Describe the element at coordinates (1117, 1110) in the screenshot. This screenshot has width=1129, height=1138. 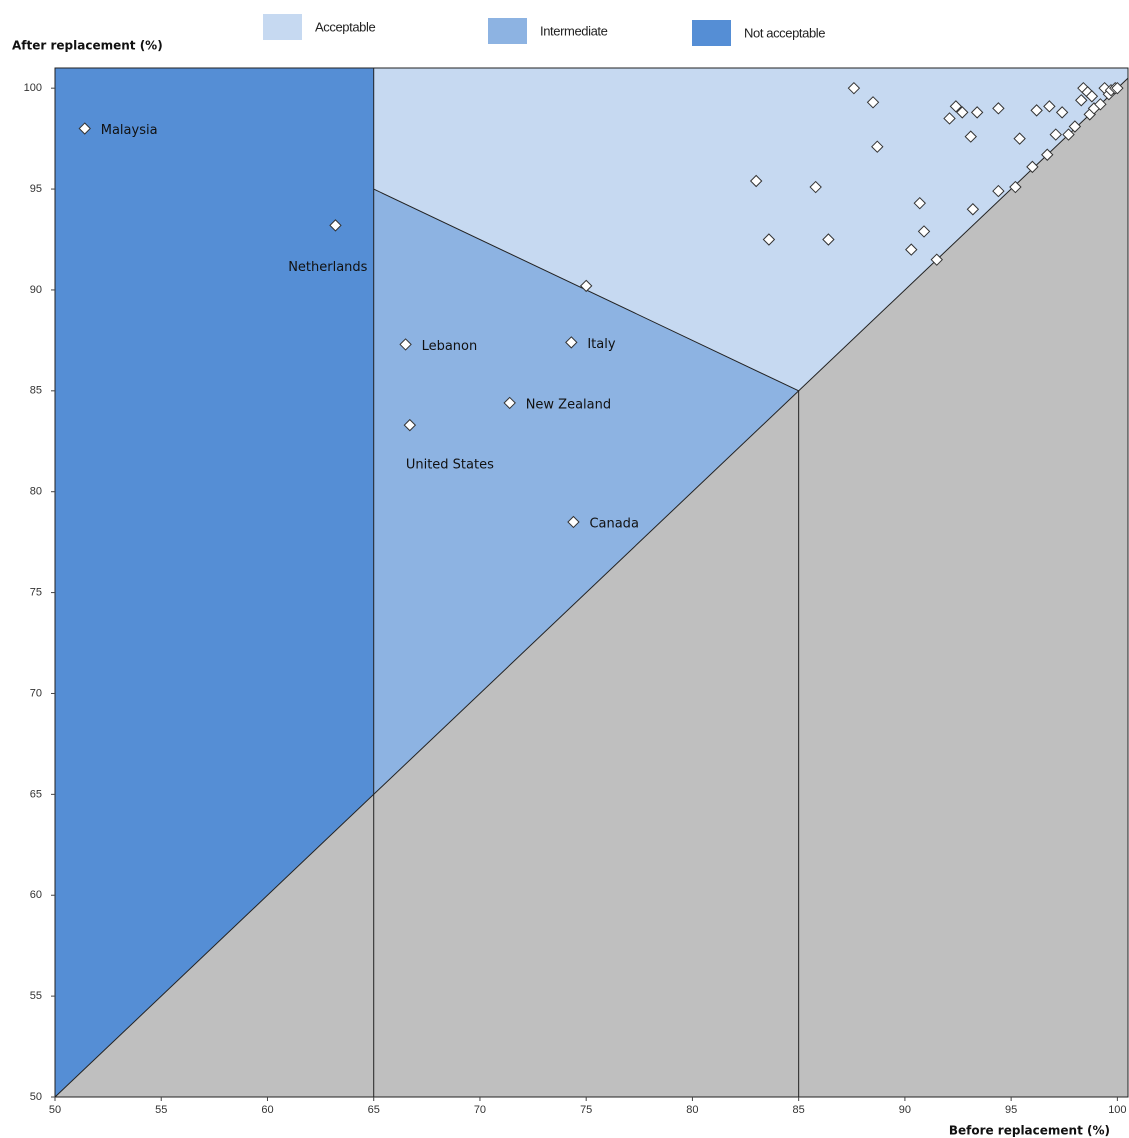
I see `x-tick-label: 100` at that location.